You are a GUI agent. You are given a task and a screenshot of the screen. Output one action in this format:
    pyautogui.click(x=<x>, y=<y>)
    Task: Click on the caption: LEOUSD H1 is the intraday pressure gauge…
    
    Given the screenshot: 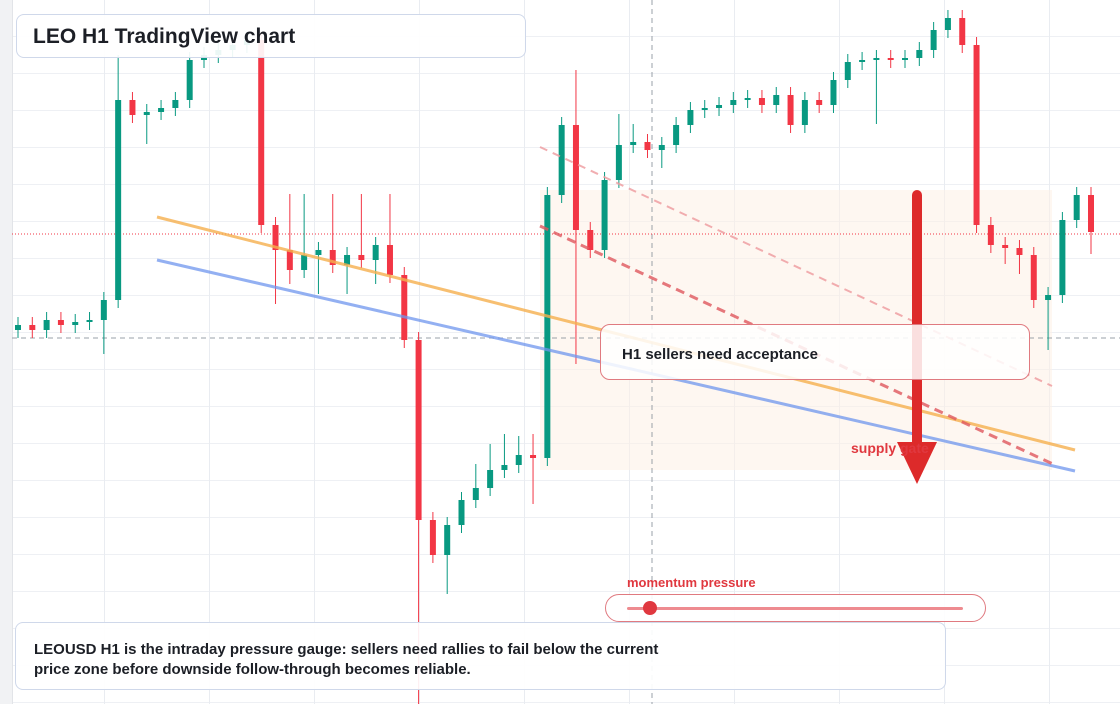 What is the action you would take?
    pyautogui.click(x=346, y=659)
    